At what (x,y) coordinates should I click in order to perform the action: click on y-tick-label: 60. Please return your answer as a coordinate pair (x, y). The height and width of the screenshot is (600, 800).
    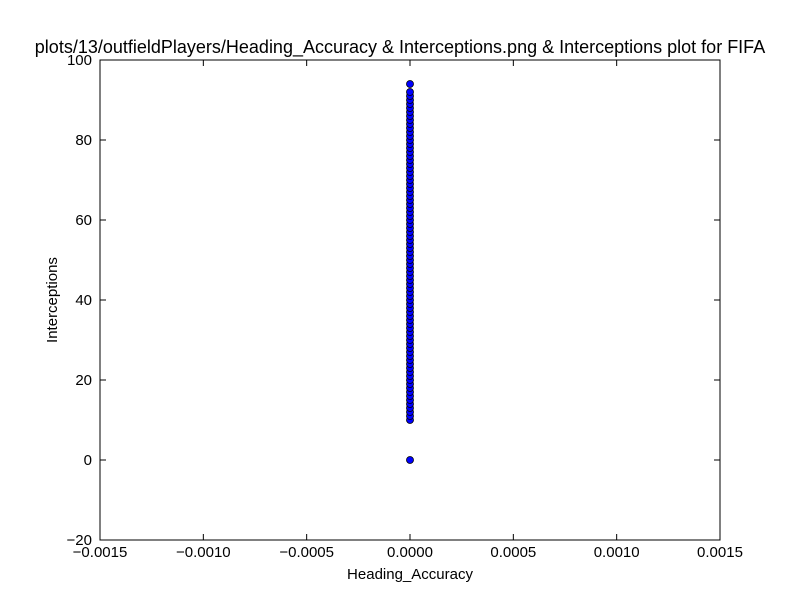
    Looking at the image, I should click on (83, 220).